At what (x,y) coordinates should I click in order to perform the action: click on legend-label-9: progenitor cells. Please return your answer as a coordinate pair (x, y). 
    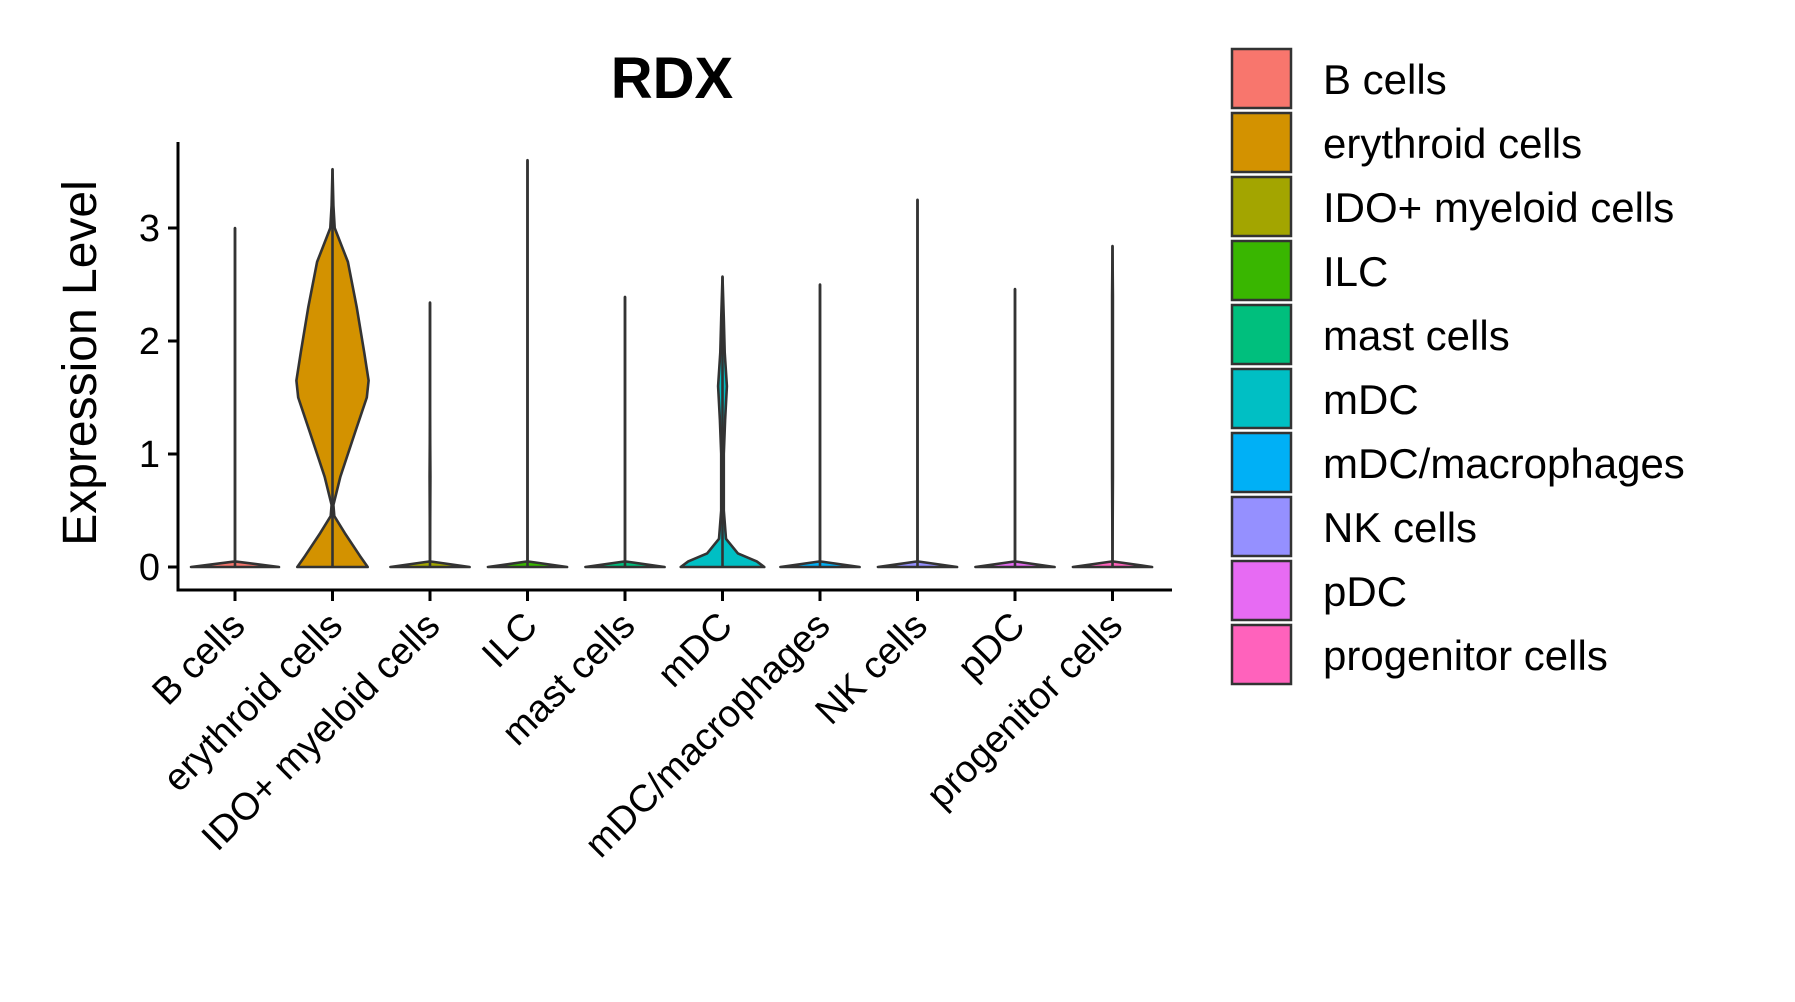
    Looking at the image, I should click on (1465, 655).